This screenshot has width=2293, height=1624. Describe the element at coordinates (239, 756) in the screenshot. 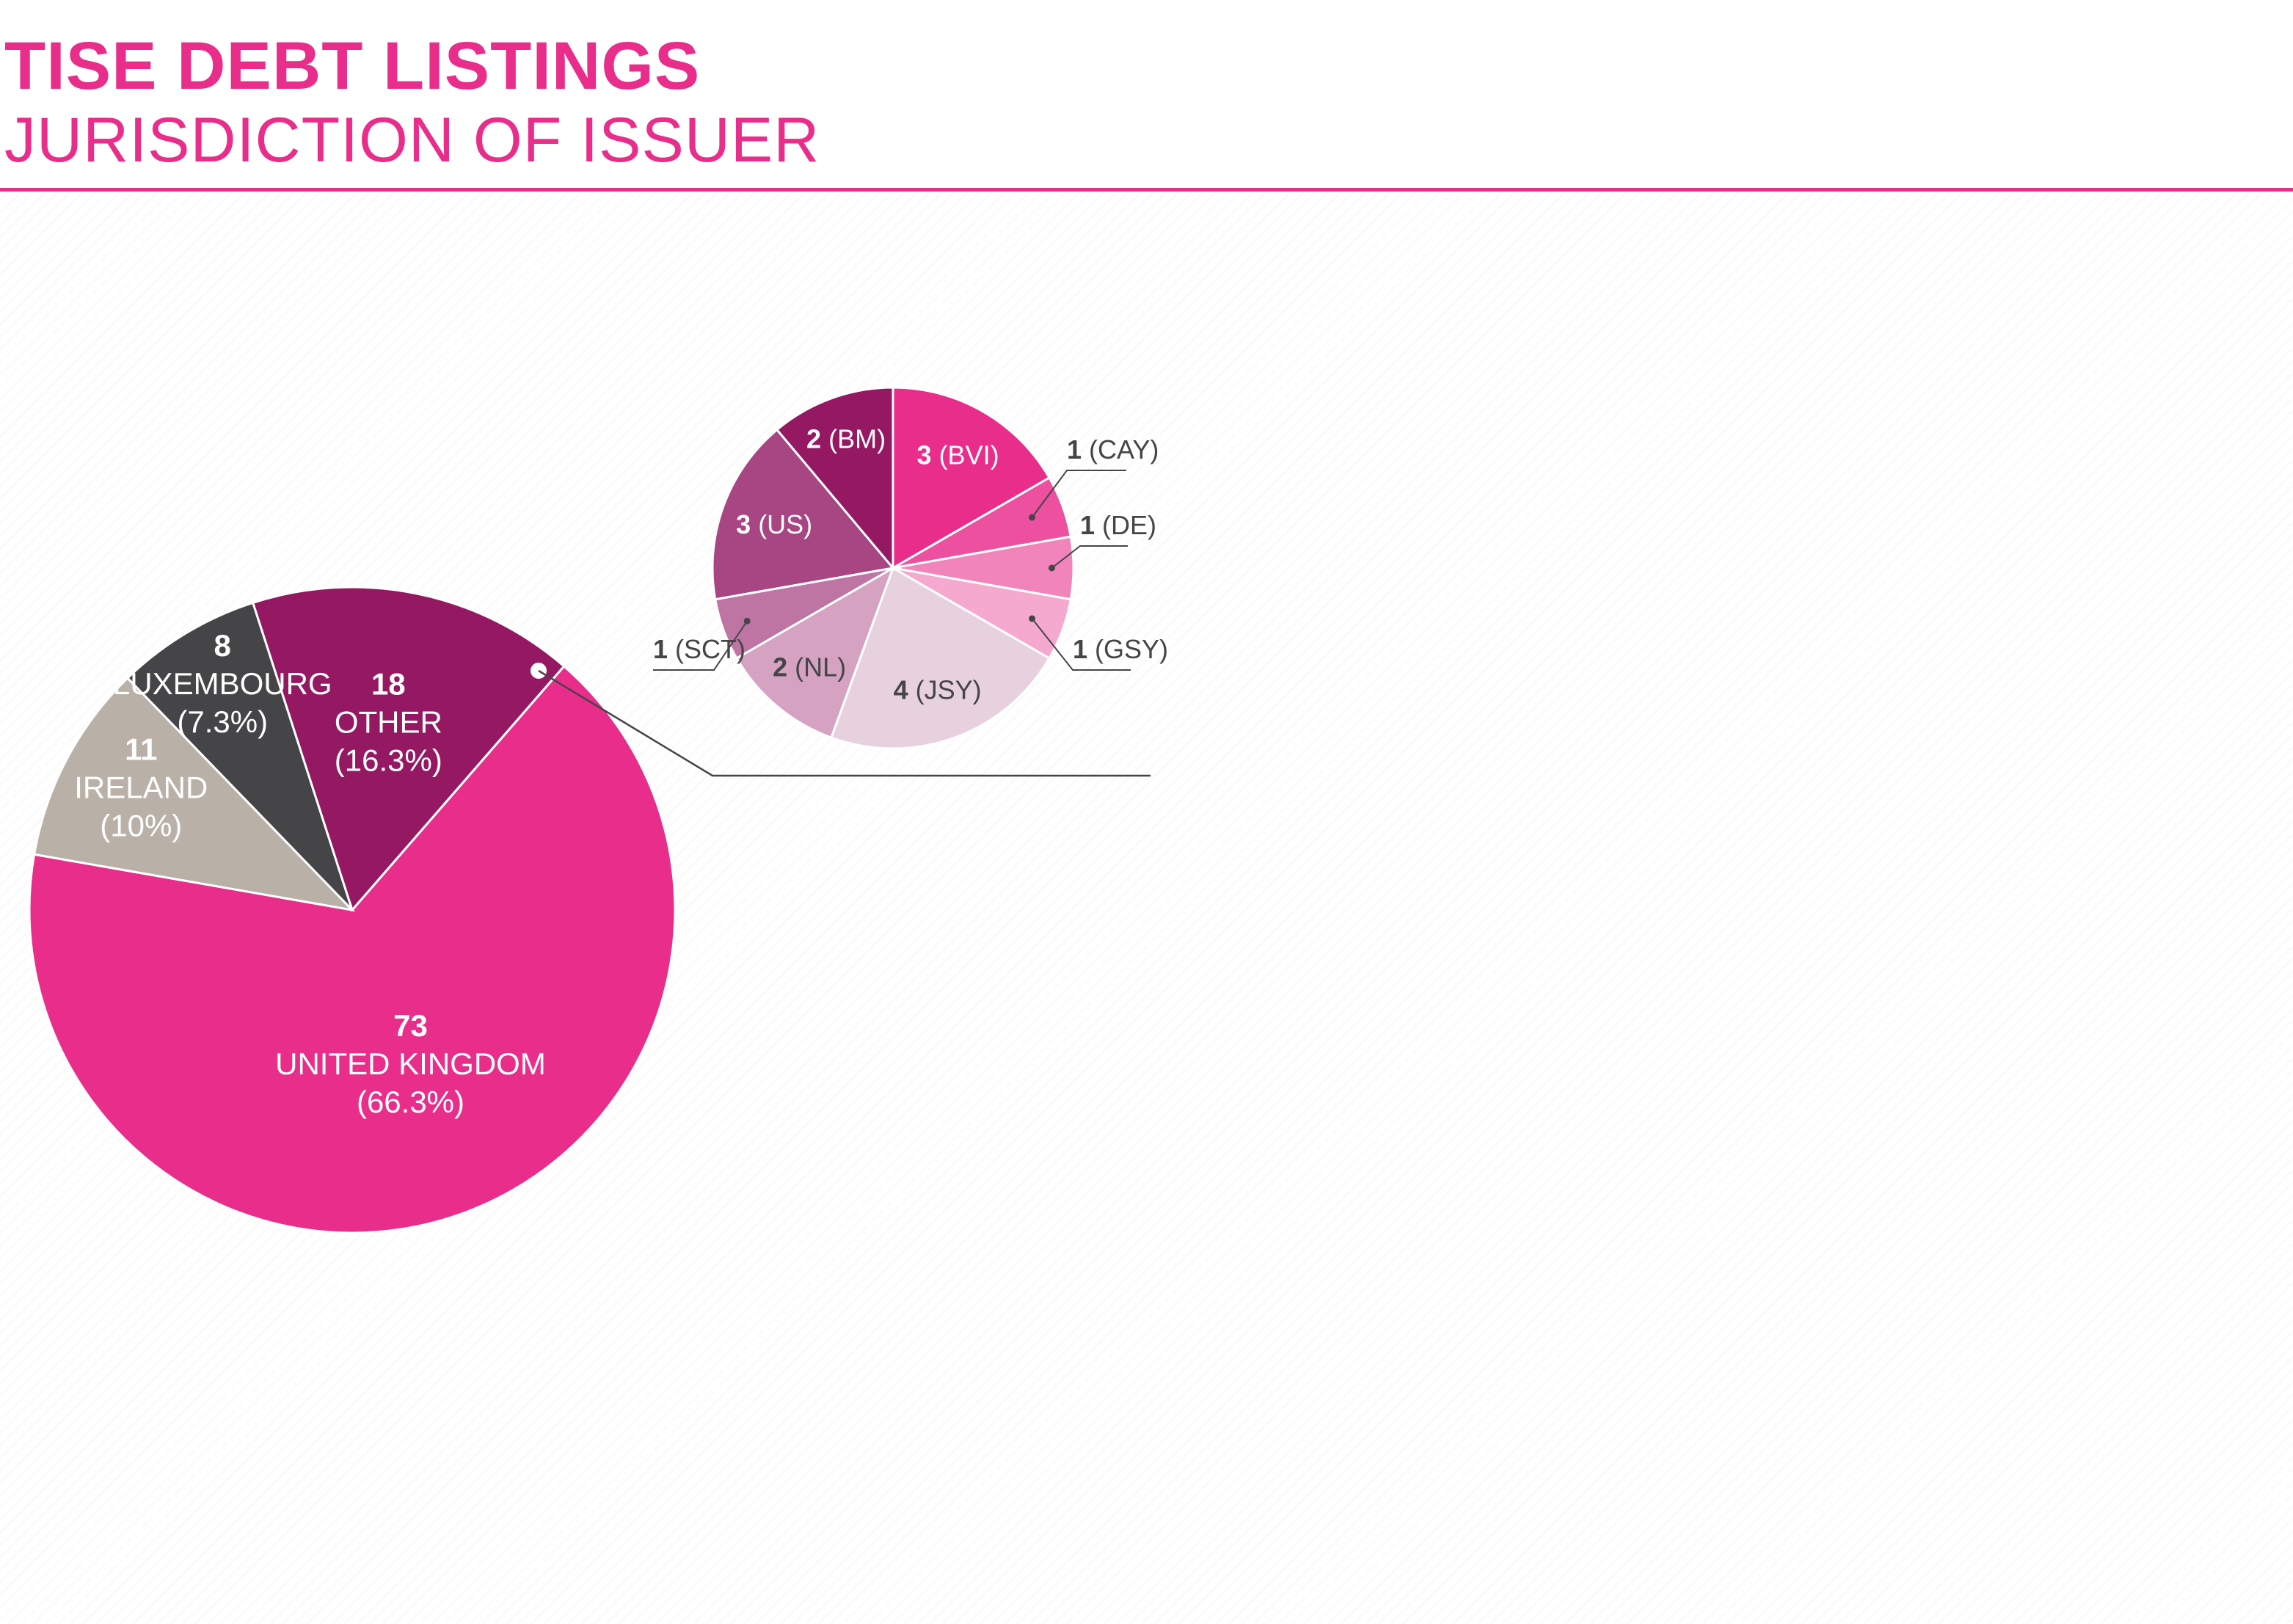

I see `main-slice-luxembourg` at that location.